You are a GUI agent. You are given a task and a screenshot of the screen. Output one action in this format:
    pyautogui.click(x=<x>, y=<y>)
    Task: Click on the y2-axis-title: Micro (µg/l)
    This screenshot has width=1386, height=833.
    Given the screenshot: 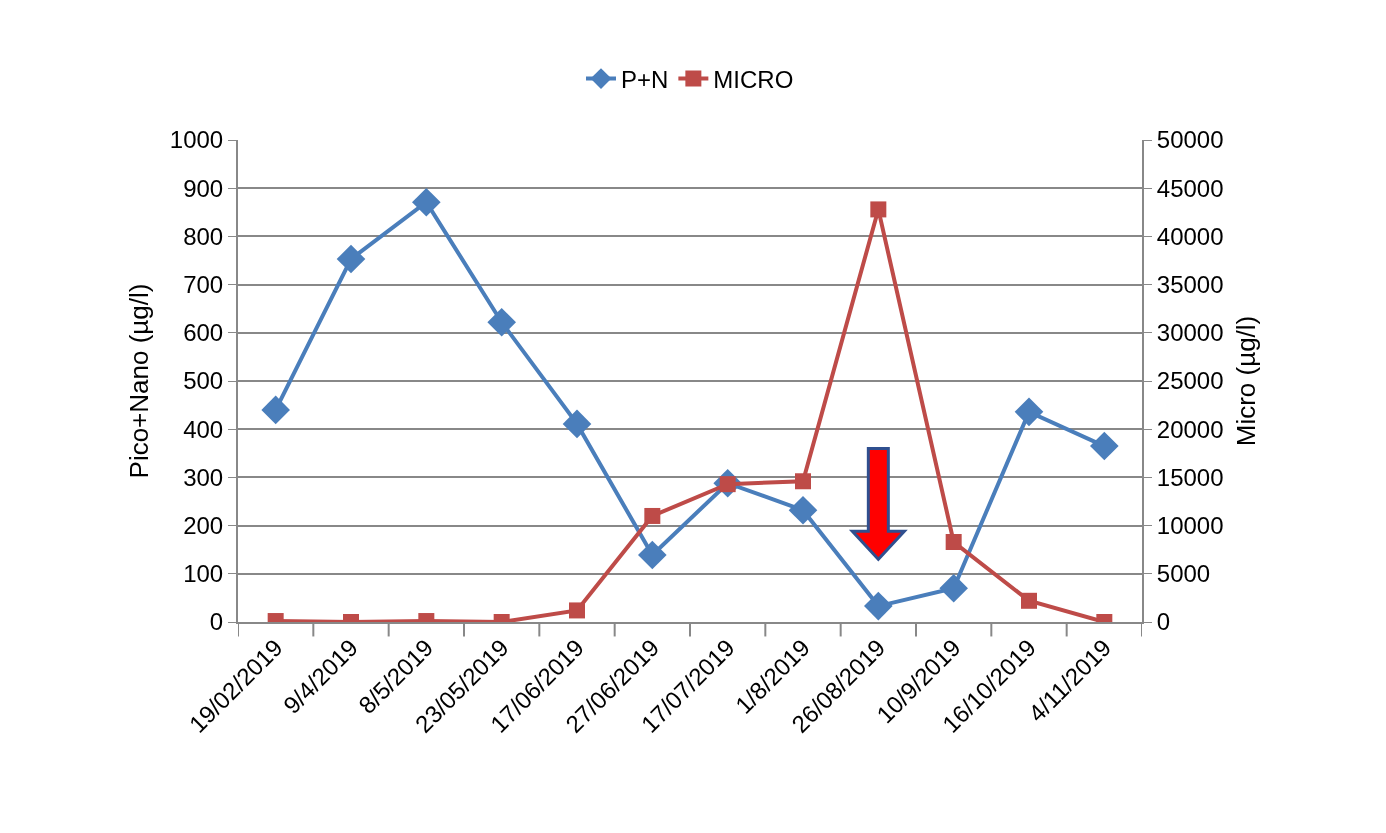 What is the action you would take?
    pyautogui.click(x=1245, y=381)
    